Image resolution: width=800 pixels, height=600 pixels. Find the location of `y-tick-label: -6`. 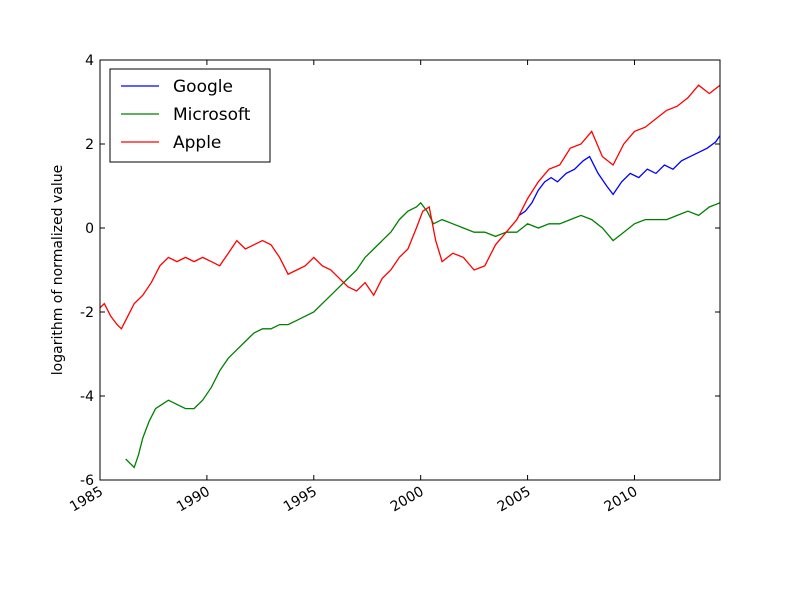

y-tick-label: -6 is located at coordinates (87, 481).